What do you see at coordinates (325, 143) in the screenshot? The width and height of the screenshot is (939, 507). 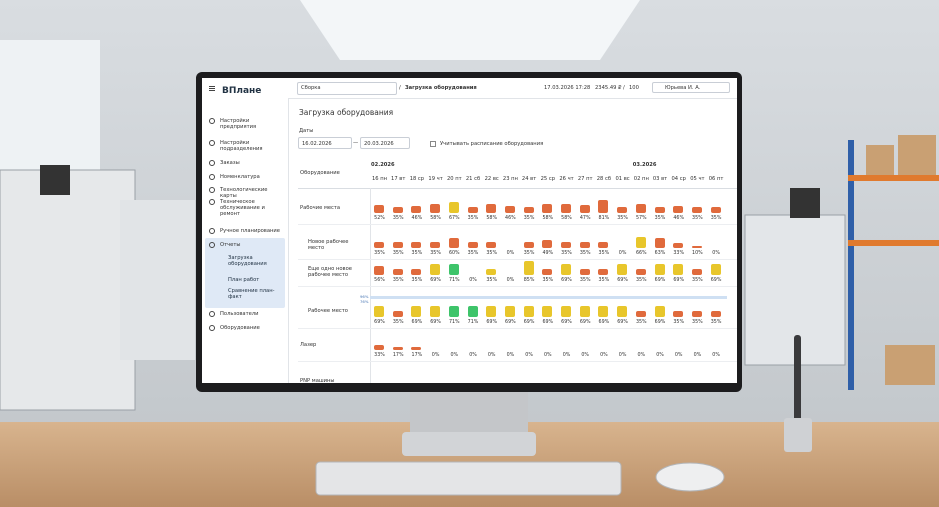 I see `date-from: 16.02.2026` at bounding box center [325, 143].